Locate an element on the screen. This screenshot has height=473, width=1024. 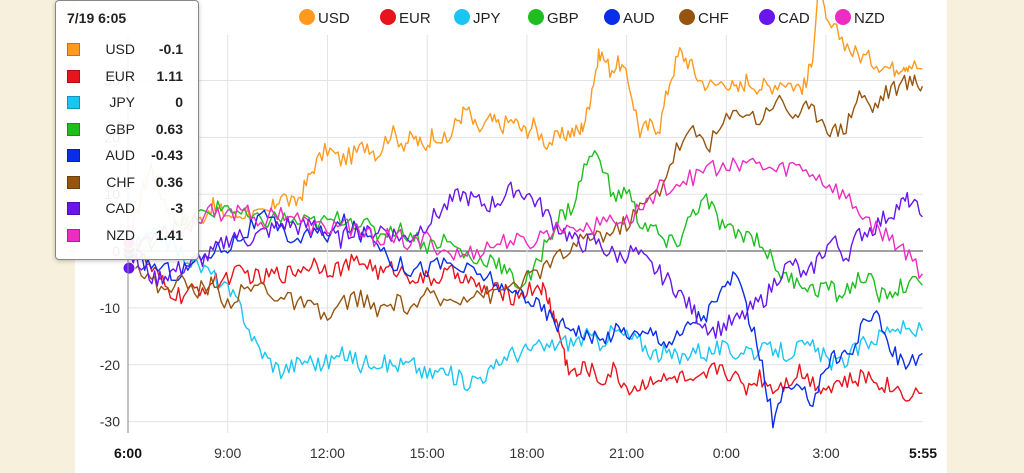
x-tick-label: 12:00 is located at coordinates (327, 453).